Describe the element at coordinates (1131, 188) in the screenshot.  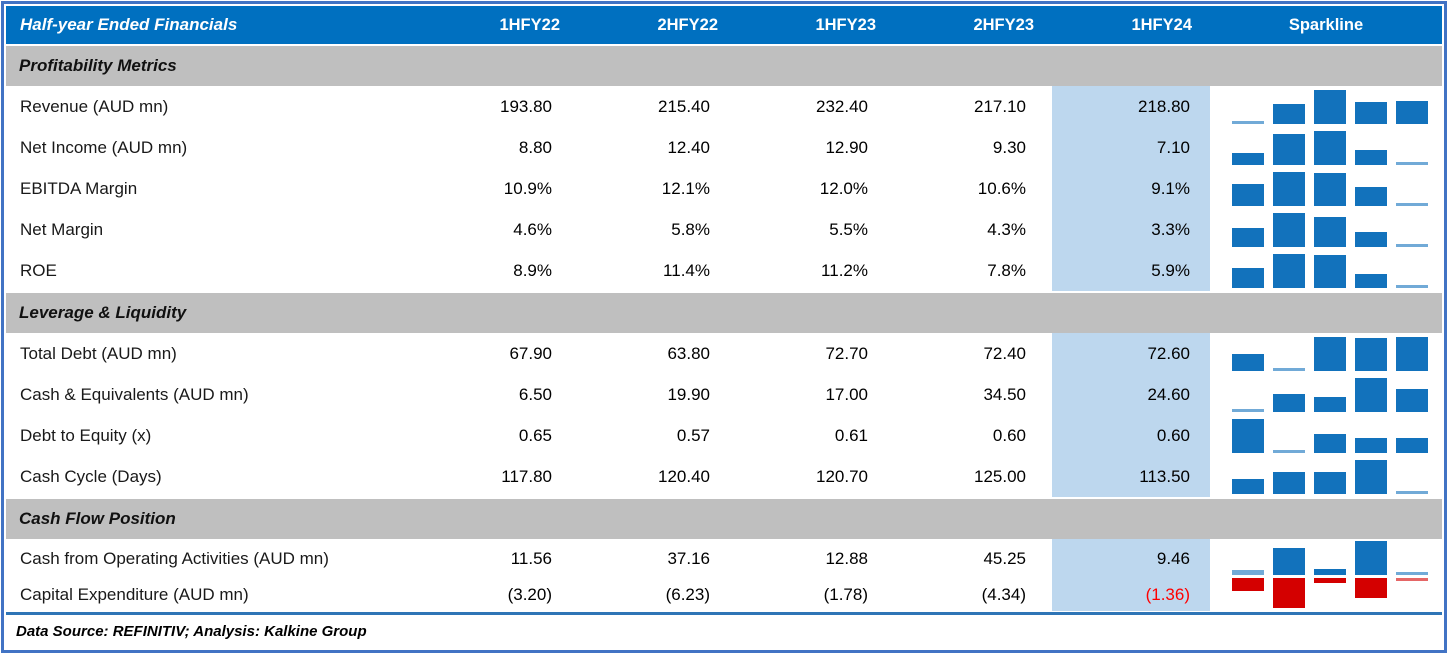
I see `value-cell-highlighted: 9.1%` at that location.